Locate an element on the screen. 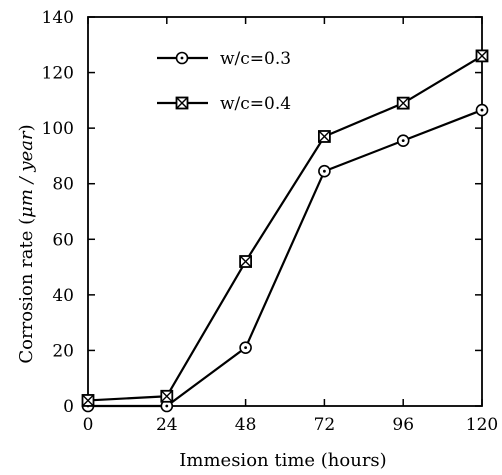 The height and width of the screenshot is (475, 502). x-tick-label: 0 is located at coordinates (88, 425).